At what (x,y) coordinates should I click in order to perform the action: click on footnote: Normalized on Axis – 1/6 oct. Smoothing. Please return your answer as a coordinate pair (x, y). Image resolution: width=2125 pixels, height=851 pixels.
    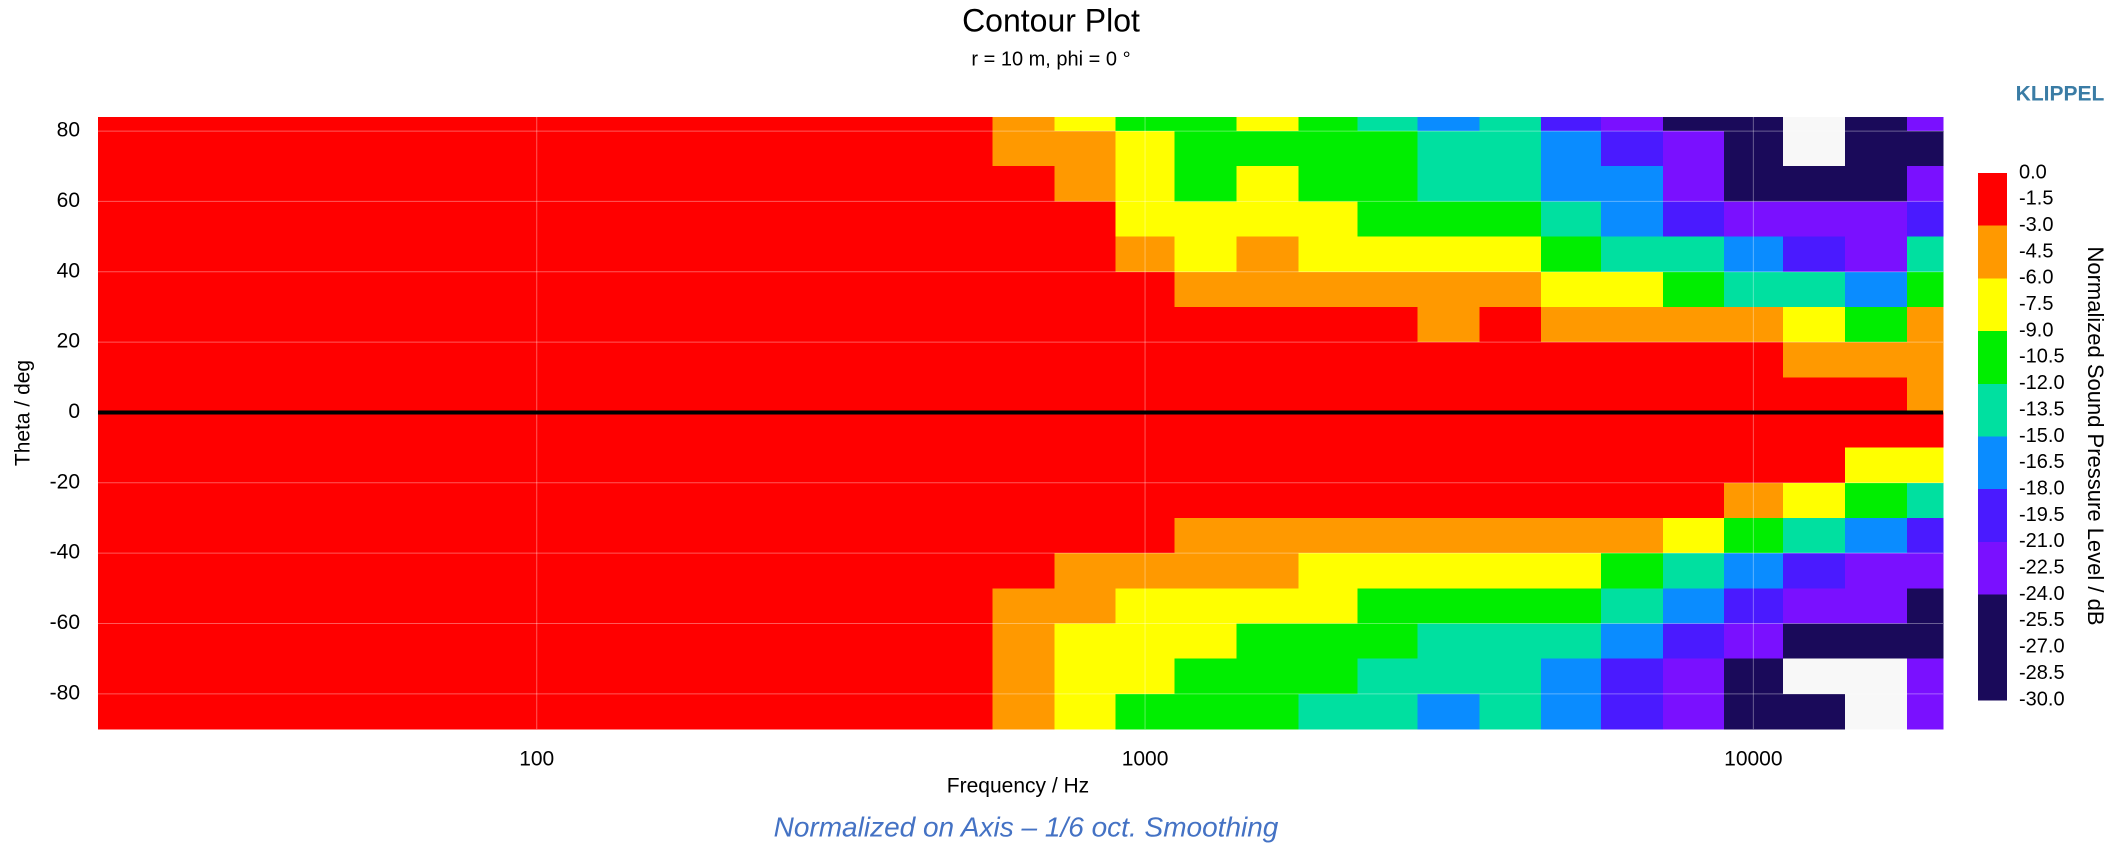
    Looking at the image, I should click on (1026, 826).